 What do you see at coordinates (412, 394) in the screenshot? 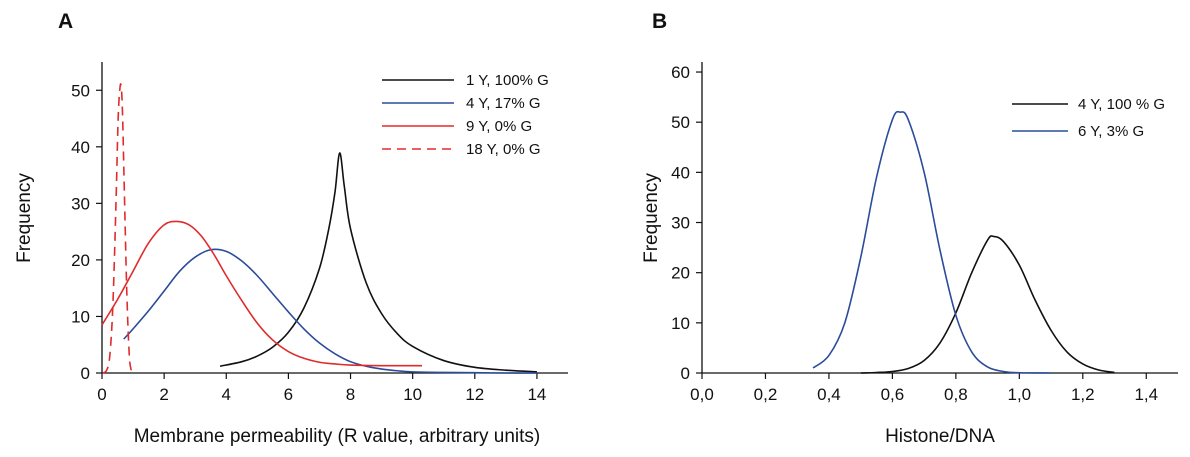
I see `x-tick-label: 10` at bounding box center [412, 394].